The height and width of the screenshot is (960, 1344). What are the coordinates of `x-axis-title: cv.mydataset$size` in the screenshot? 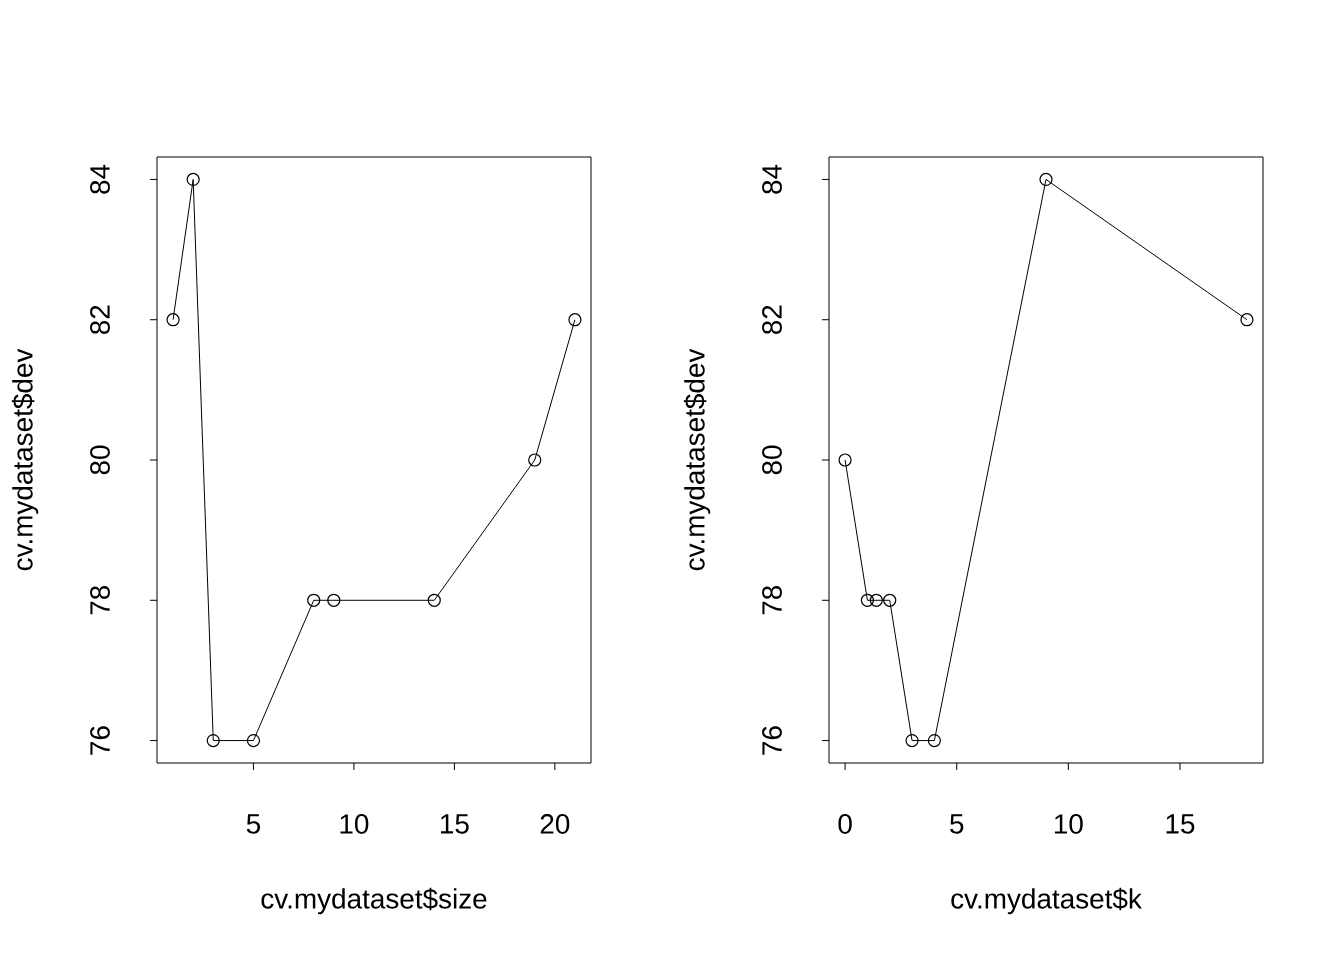 It's located at (374, 901).